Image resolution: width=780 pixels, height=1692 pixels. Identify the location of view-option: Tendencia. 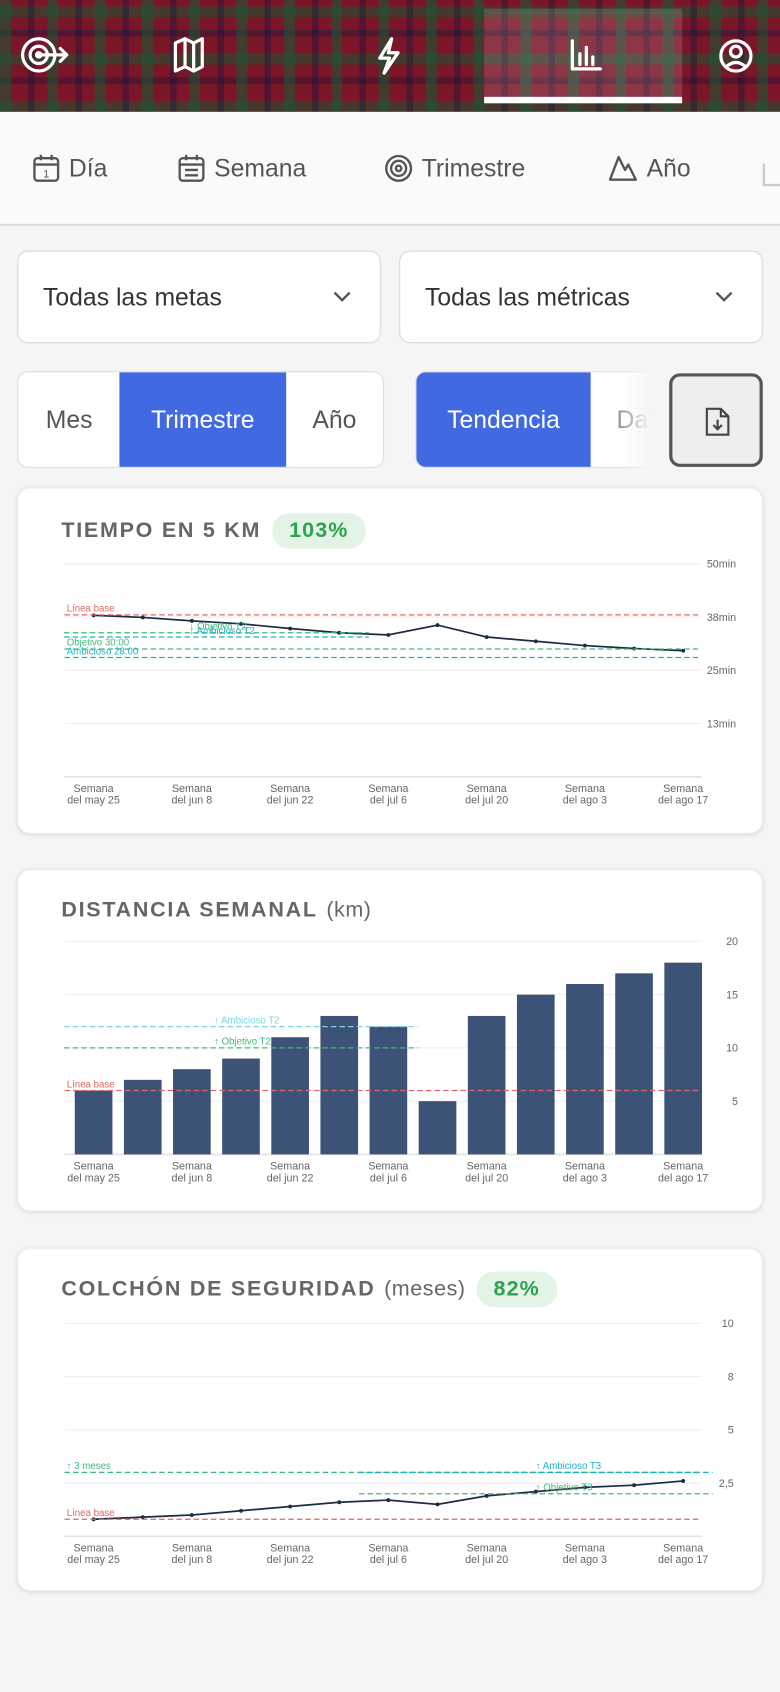
(503, 419).